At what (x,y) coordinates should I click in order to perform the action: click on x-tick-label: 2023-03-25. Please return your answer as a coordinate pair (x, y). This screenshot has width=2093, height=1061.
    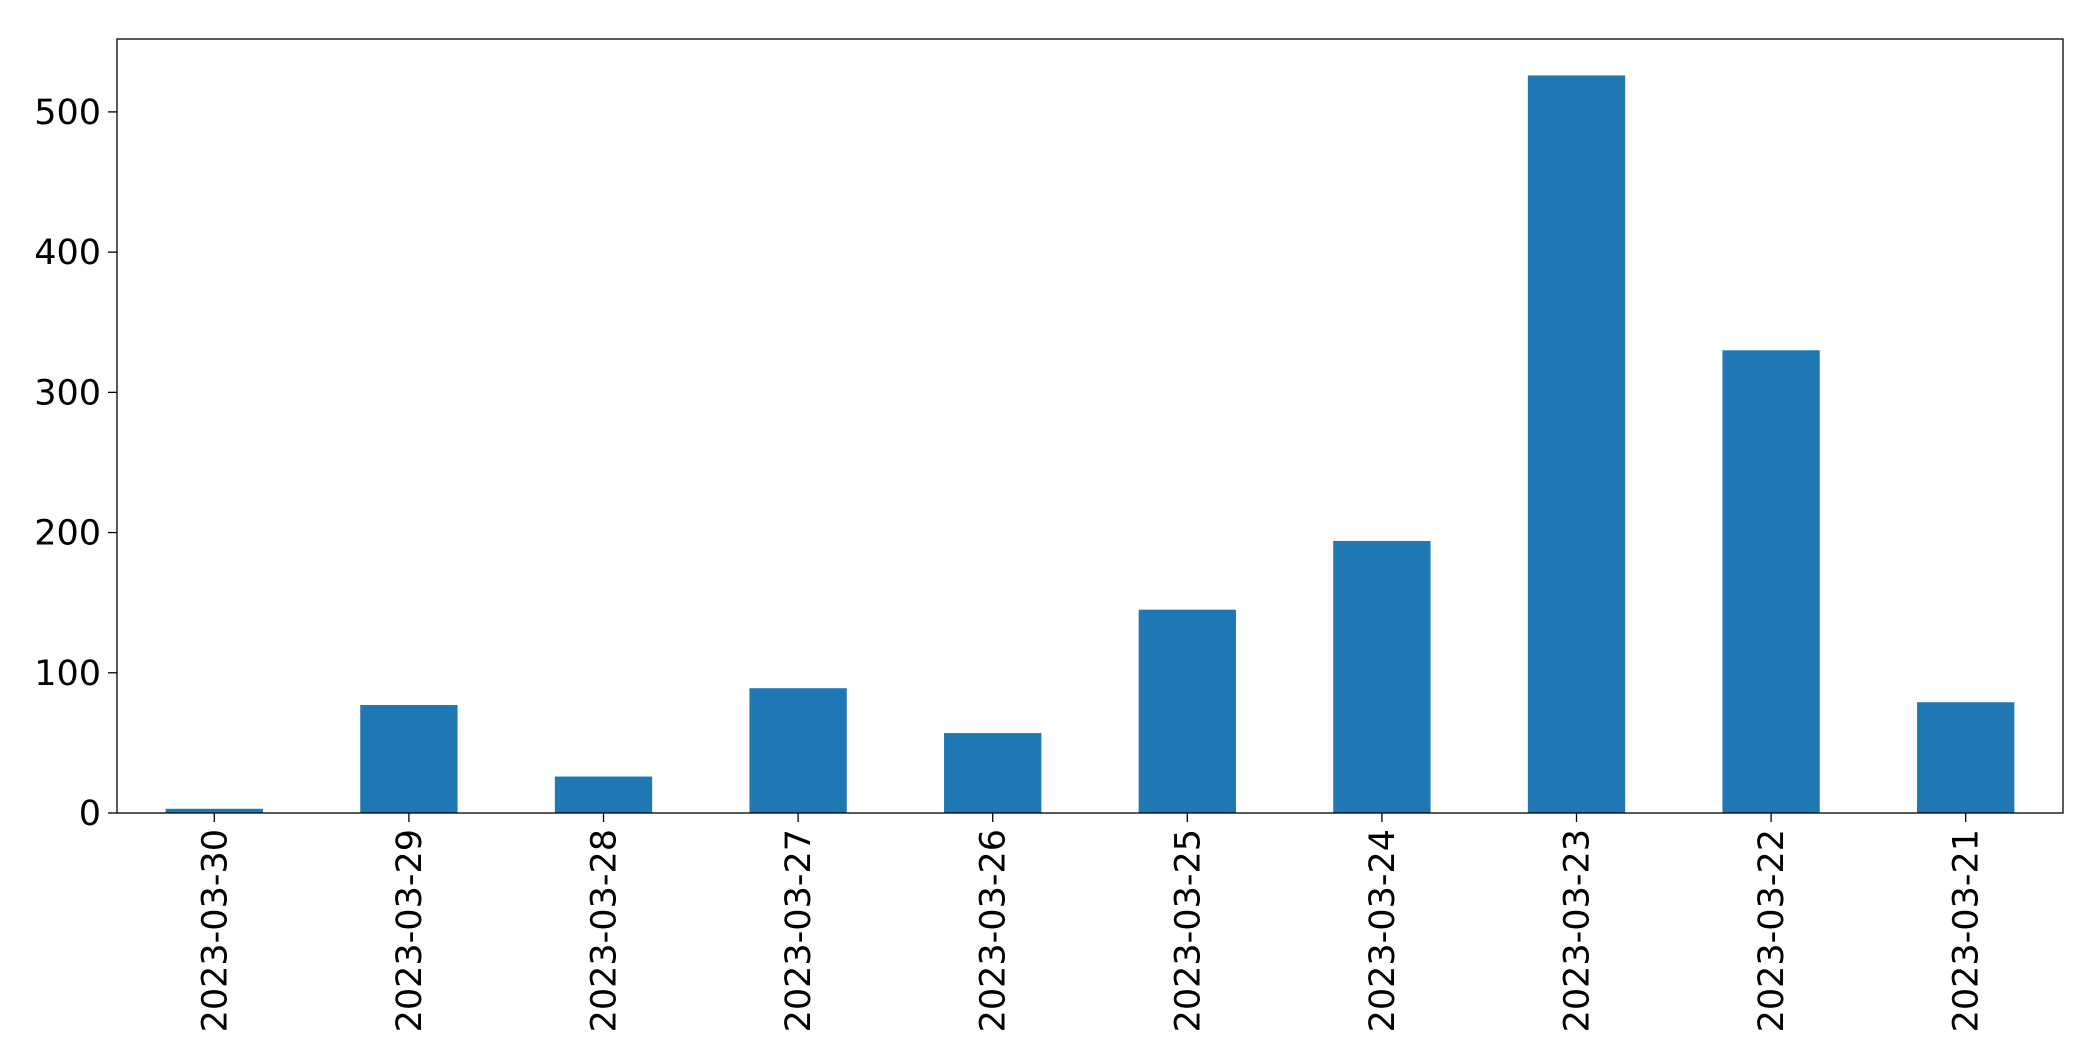
    Looking at the image, I should click on (1188, 930).